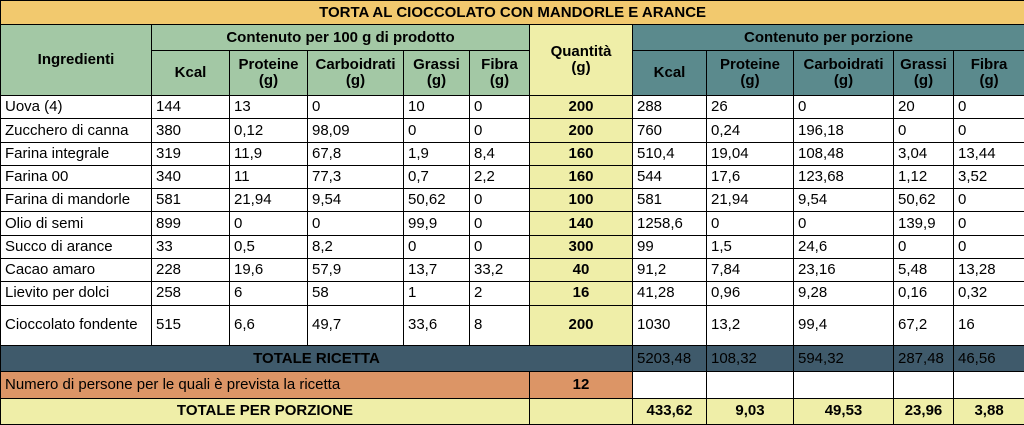  I want to click on column-label: Proteine, so click(749, 65).